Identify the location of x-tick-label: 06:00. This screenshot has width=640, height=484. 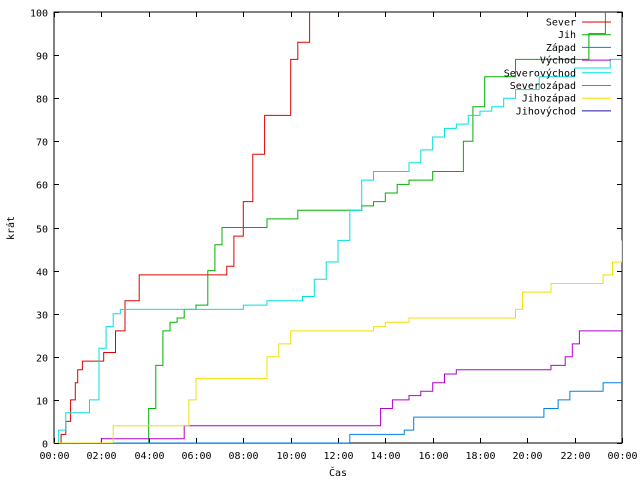
(196, 456).